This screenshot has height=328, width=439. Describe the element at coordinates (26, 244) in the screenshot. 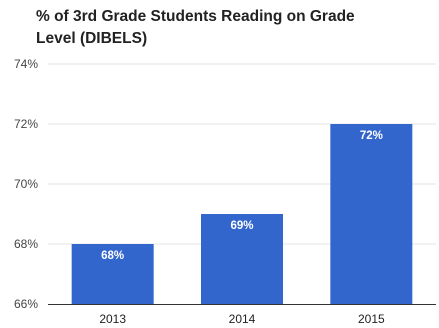

I see `y-tick-label: 68%` at that location.